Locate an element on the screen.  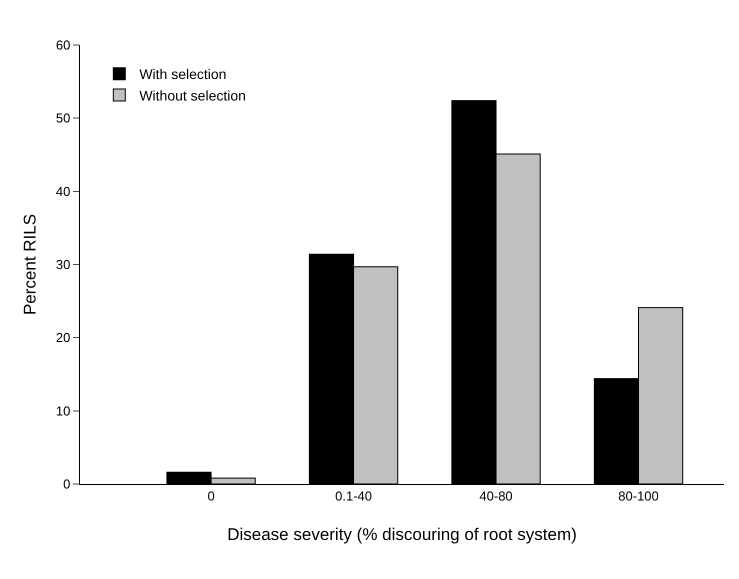
y-tick-label: 0 is located at coordinates (66, 484).